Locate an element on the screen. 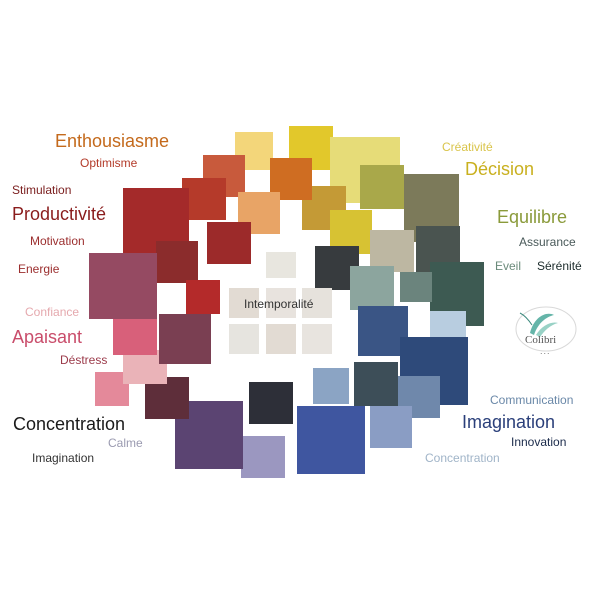 This screenshot has height=600, width=600. swatch-olive-yellow is located at coordinates (382, 187).